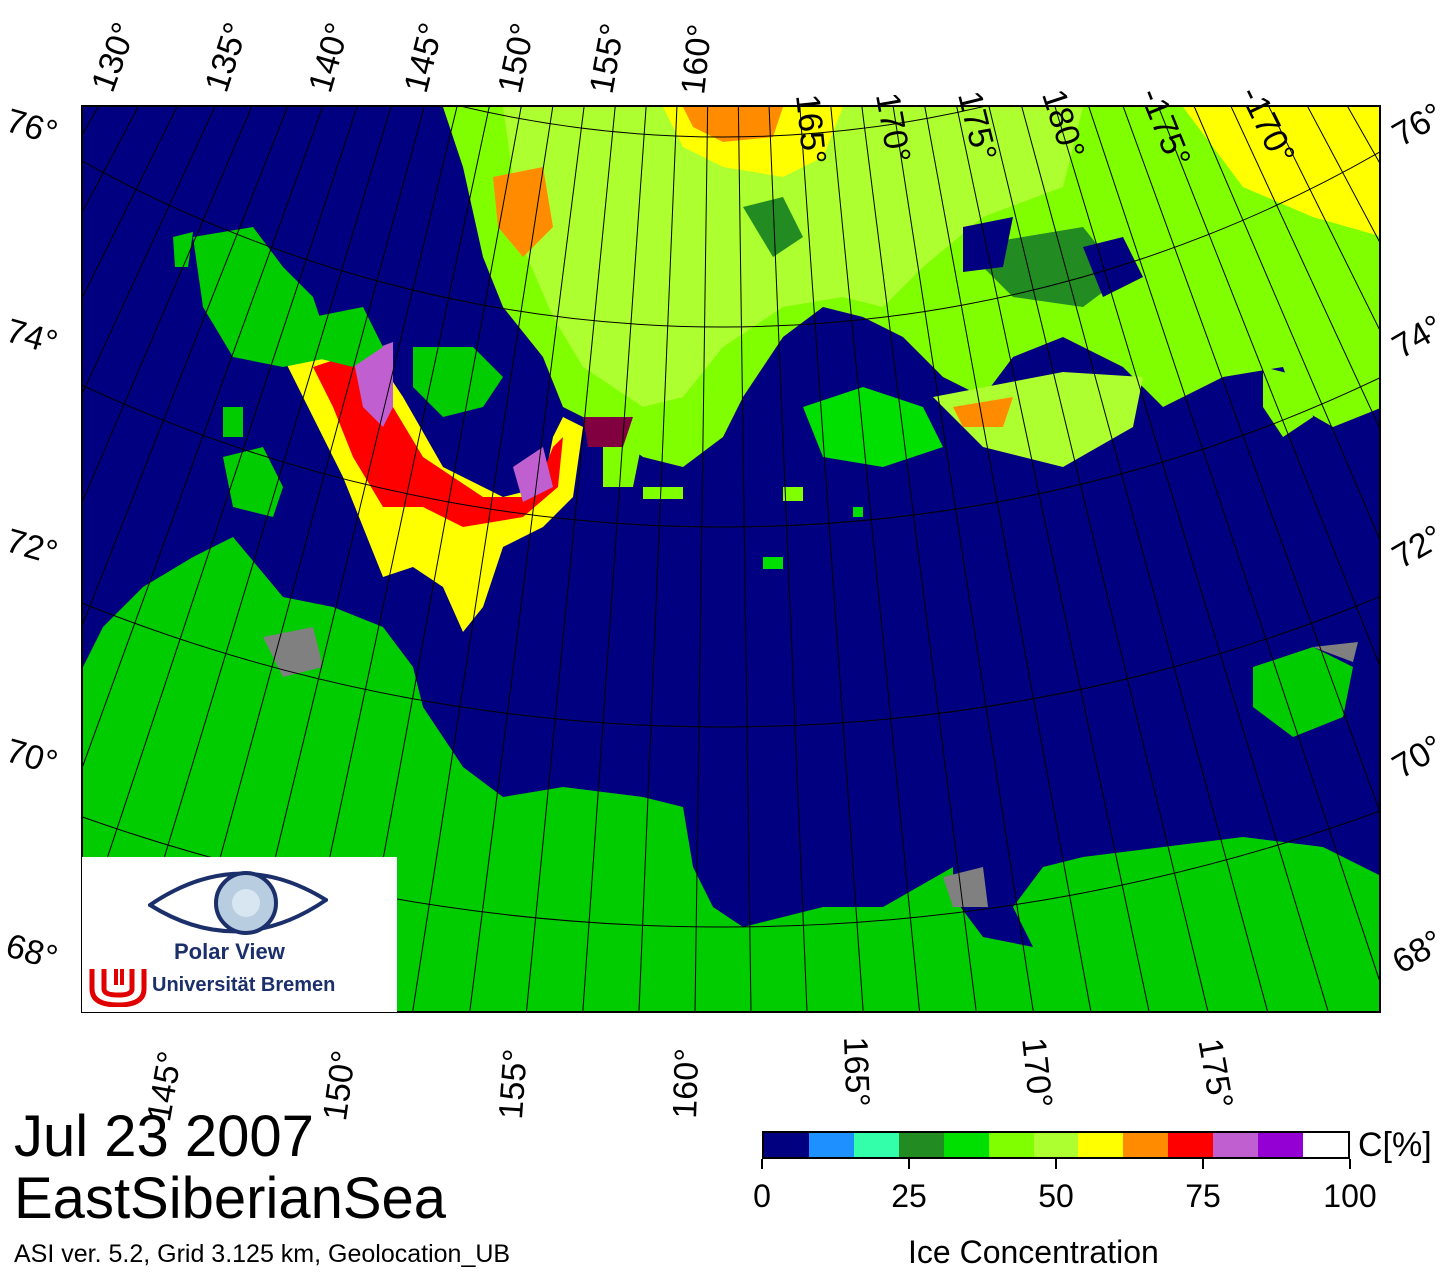 The height and width of the screenshot is (1272, 1456). I want to click on polar-view-logo: Polar View Universität Bremen, so click(239, 934).